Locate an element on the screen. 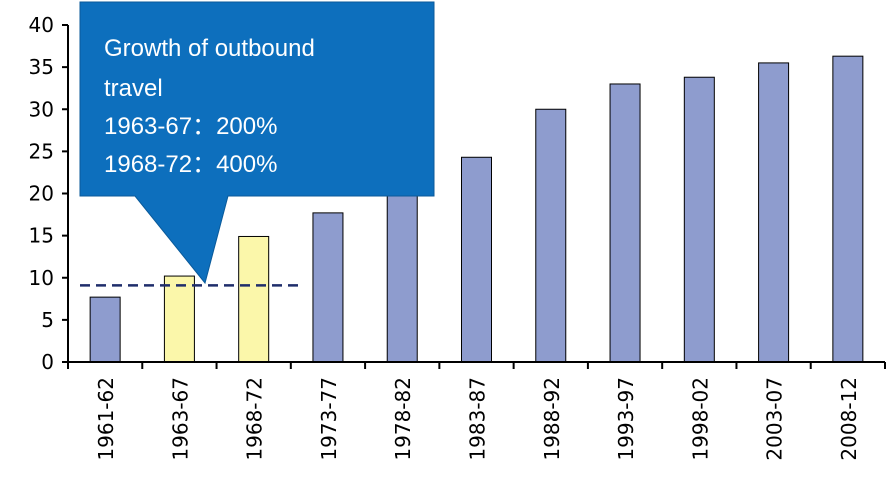 Image resolution: width=890 pixels, height=485 pixels. x-tick-label: 1983-87 is located at coordinates (478, 419).